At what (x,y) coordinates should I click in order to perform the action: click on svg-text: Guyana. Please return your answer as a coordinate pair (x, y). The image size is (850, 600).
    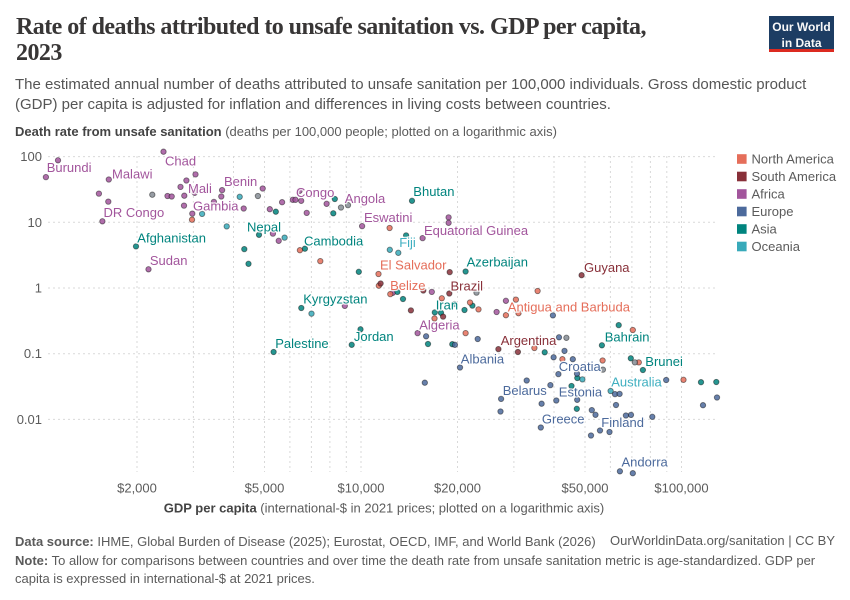
    Looking at the image, I should click on (607, 267).